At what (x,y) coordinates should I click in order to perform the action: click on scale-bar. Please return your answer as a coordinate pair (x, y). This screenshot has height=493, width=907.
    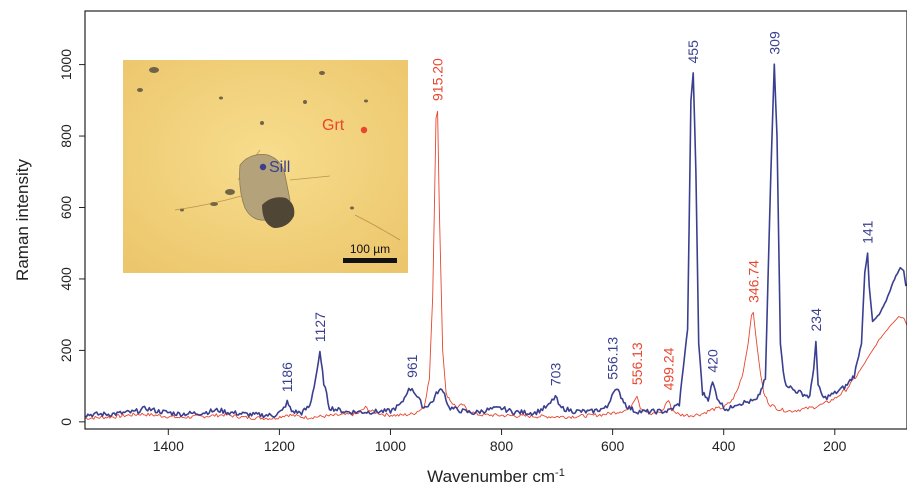
    Looking at the image, I should click on (370, 260).